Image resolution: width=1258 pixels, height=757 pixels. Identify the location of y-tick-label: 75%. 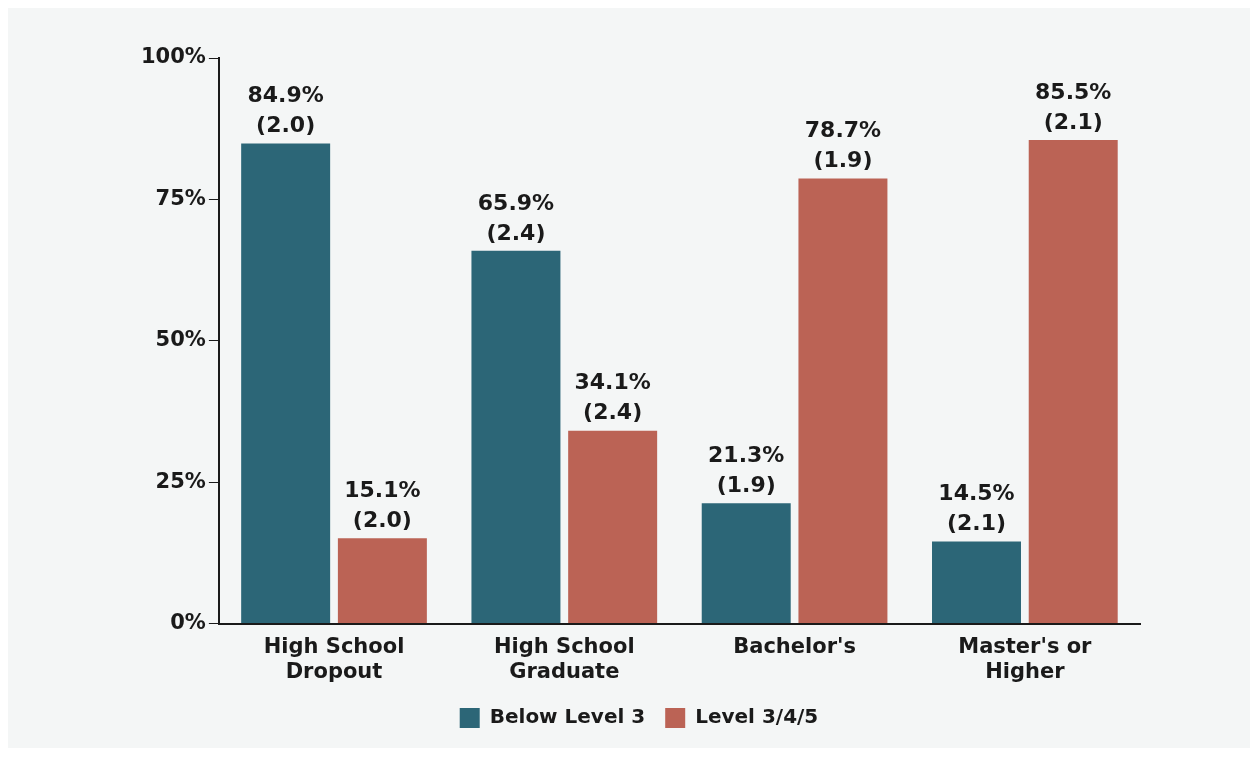
(180, 197).